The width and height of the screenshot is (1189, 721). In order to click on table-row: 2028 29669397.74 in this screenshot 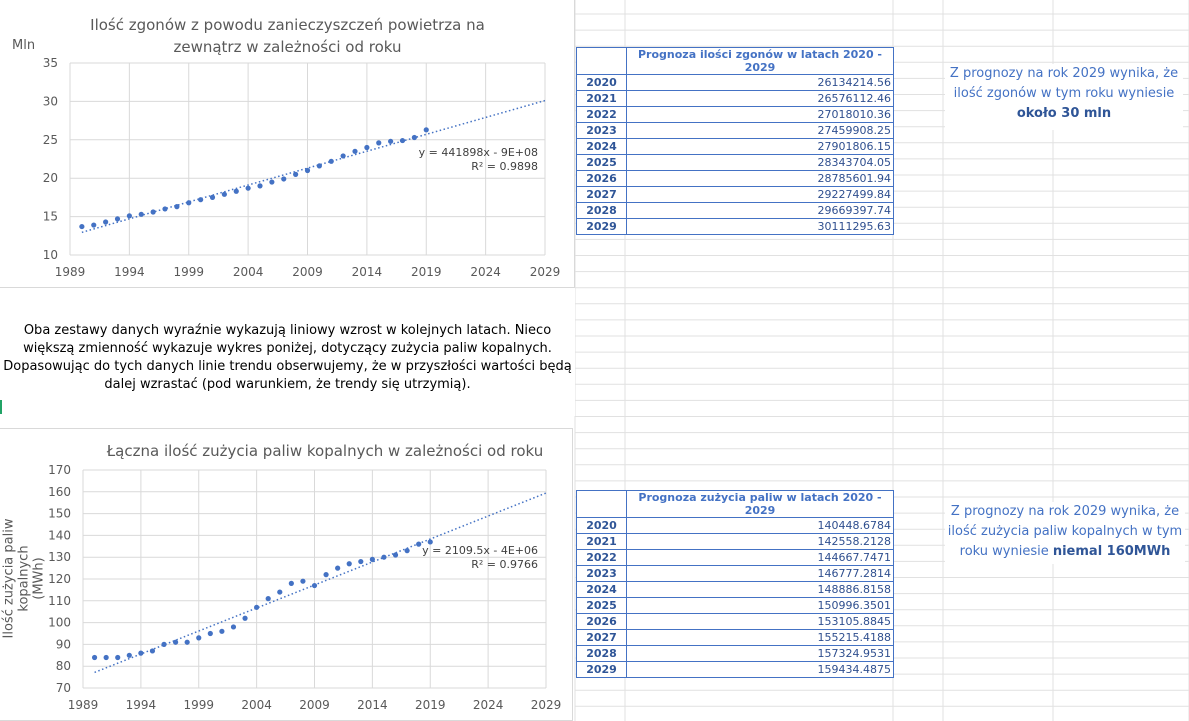, I will do `click(735, 210)`.